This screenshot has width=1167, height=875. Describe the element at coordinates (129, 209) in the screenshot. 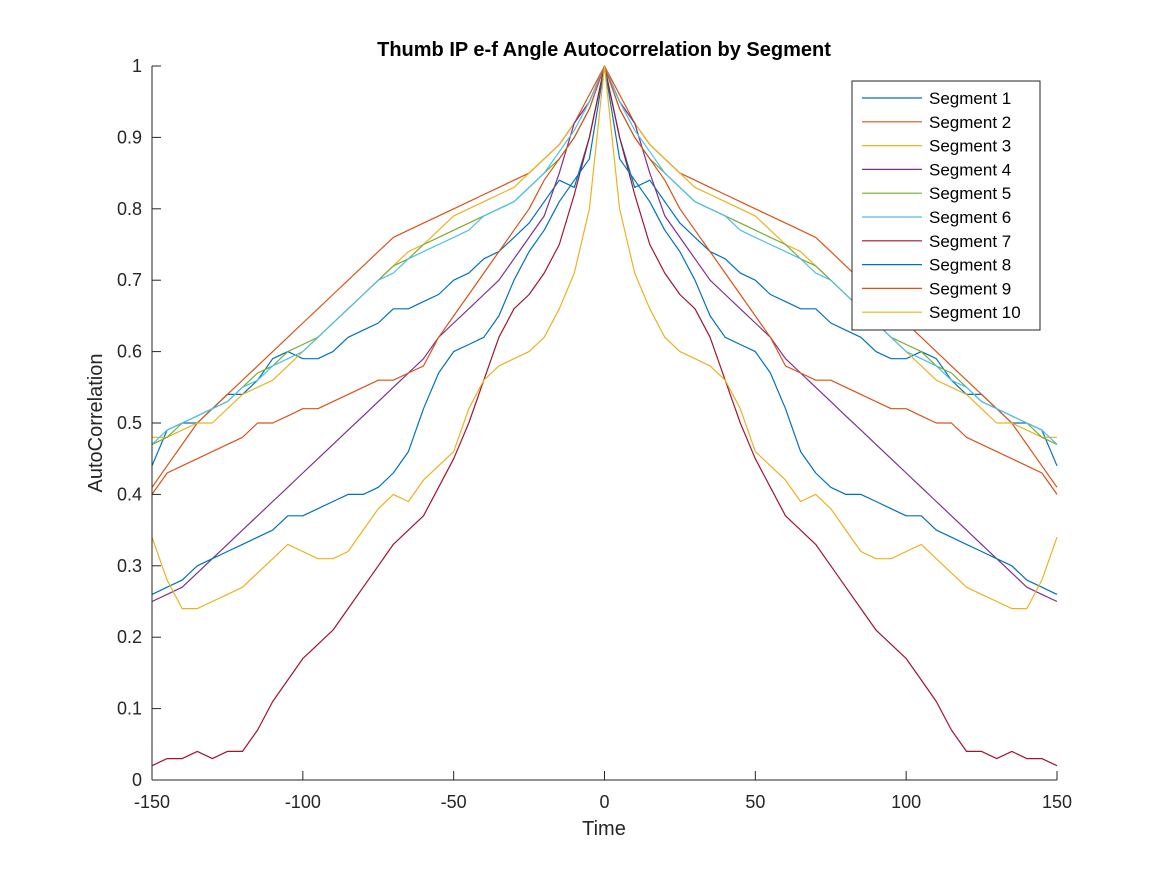

I see `y-tick-label: 0.8` at that location.